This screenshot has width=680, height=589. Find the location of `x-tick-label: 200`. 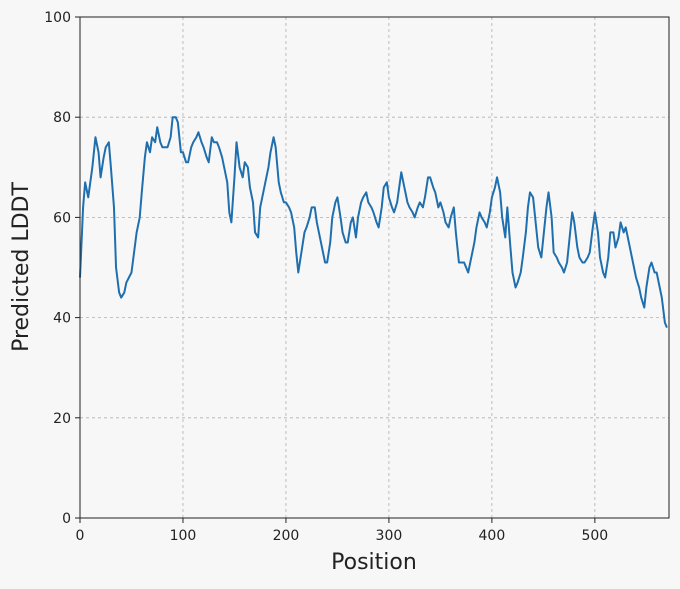

x-tick-label: 200 is located at coordinates (286, 536).